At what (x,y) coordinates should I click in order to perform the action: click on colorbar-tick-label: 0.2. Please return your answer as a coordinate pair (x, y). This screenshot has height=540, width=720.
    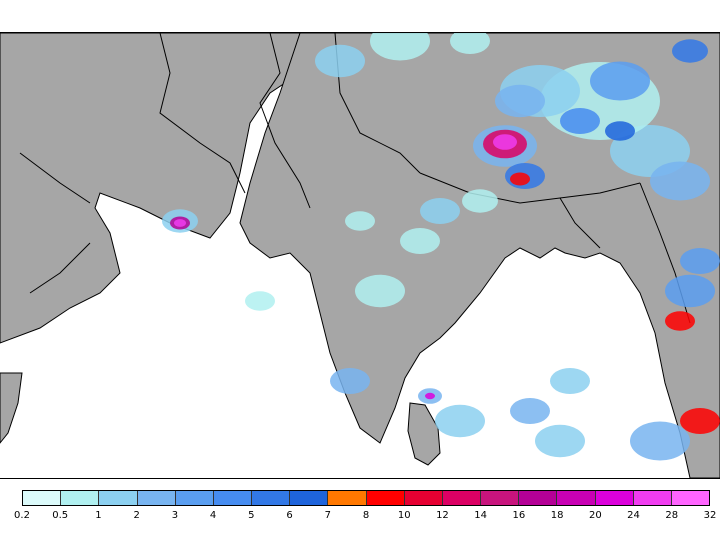
    Looking at the image, I should click on (22, 515).